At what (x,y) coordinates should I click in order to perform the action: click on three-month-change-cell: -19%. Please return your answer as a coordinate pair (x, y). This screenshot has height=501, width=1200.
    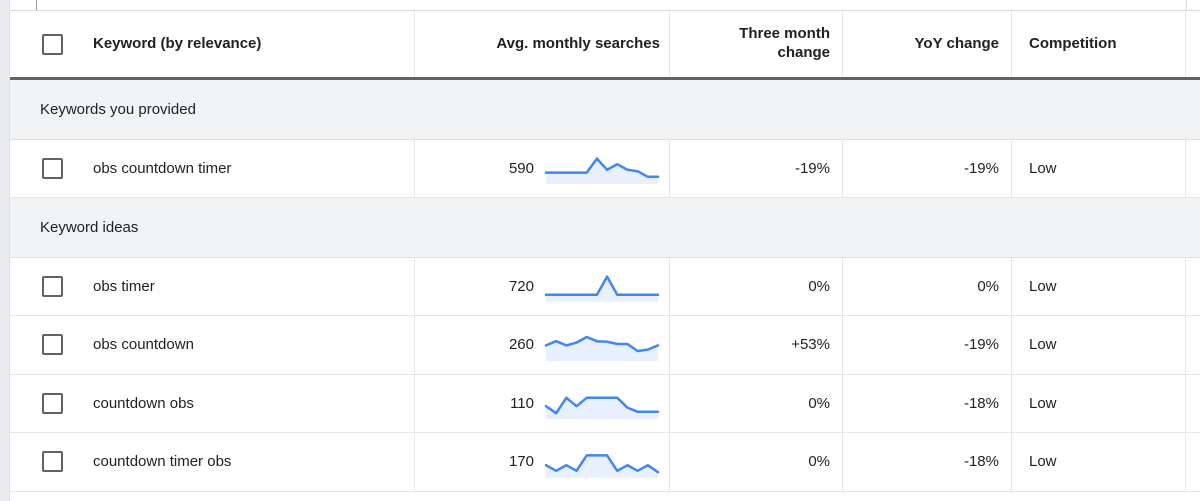
    Looking at the image, I should click on (756, 168).